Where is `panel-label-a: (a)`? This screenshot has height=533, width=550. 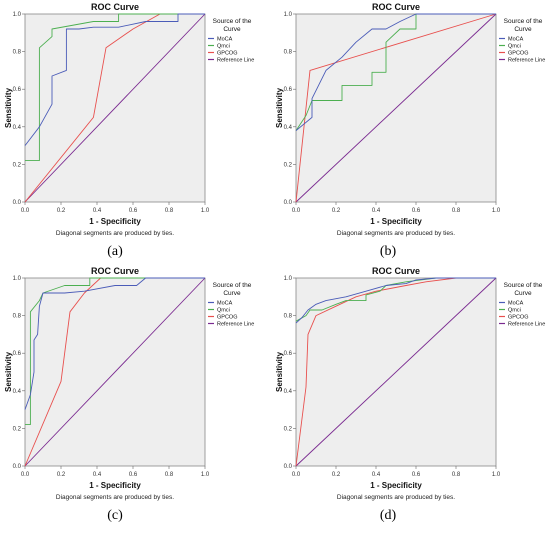
panel-label-a: (a) is located at coordinates (115, 251).